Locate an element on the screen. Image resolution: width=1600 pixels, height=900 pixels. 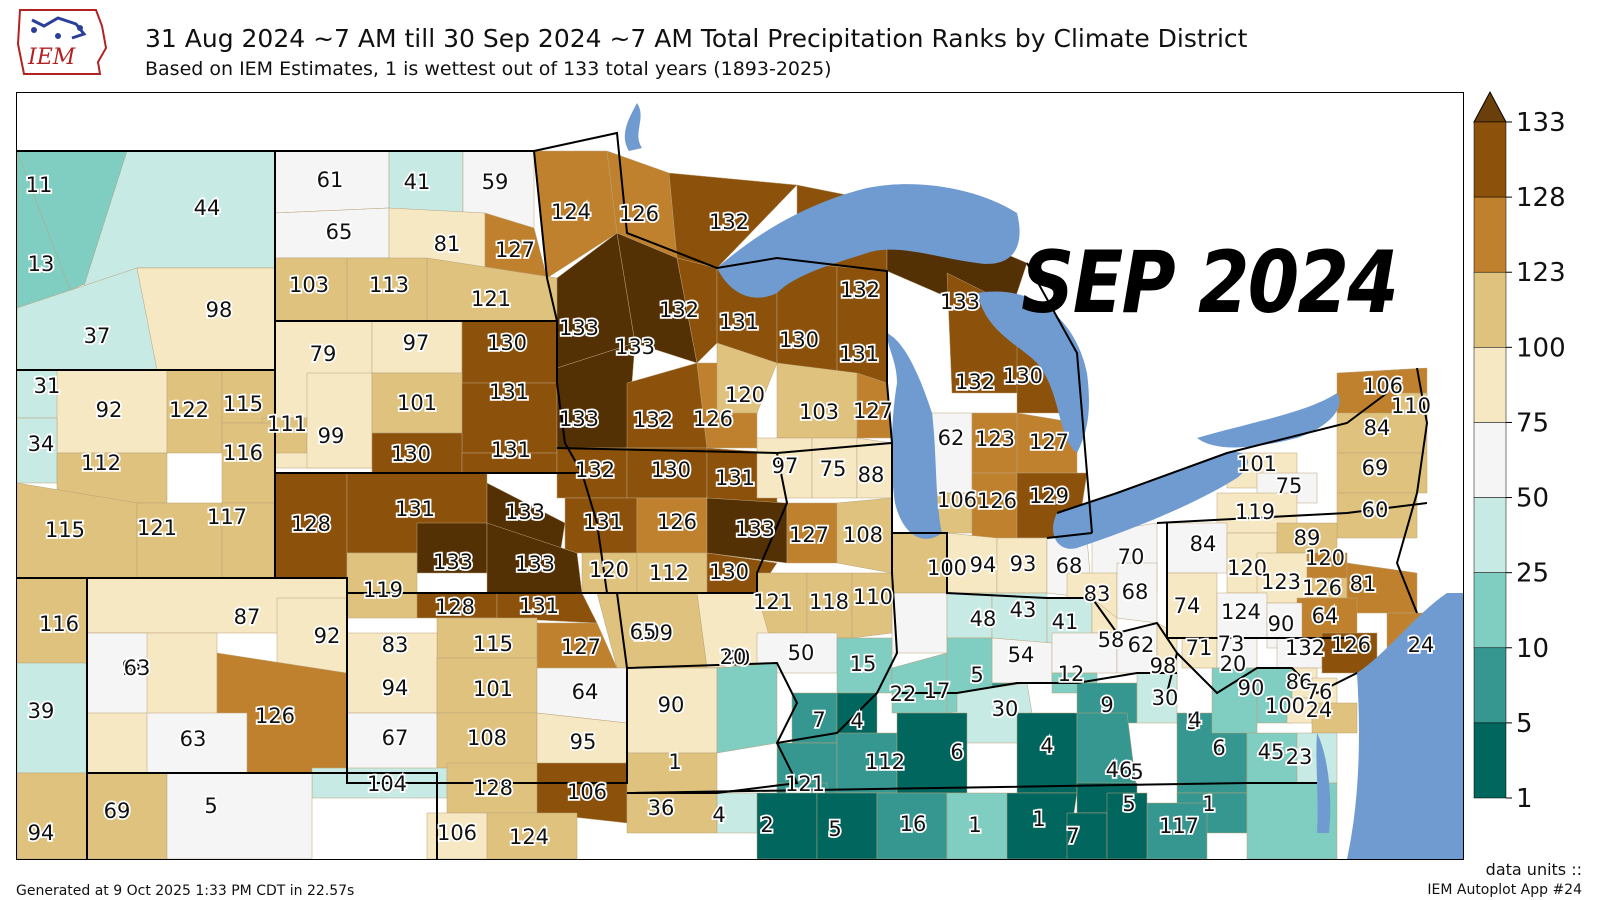
district-rank-label: 64 is located at coordinates (585, 692).